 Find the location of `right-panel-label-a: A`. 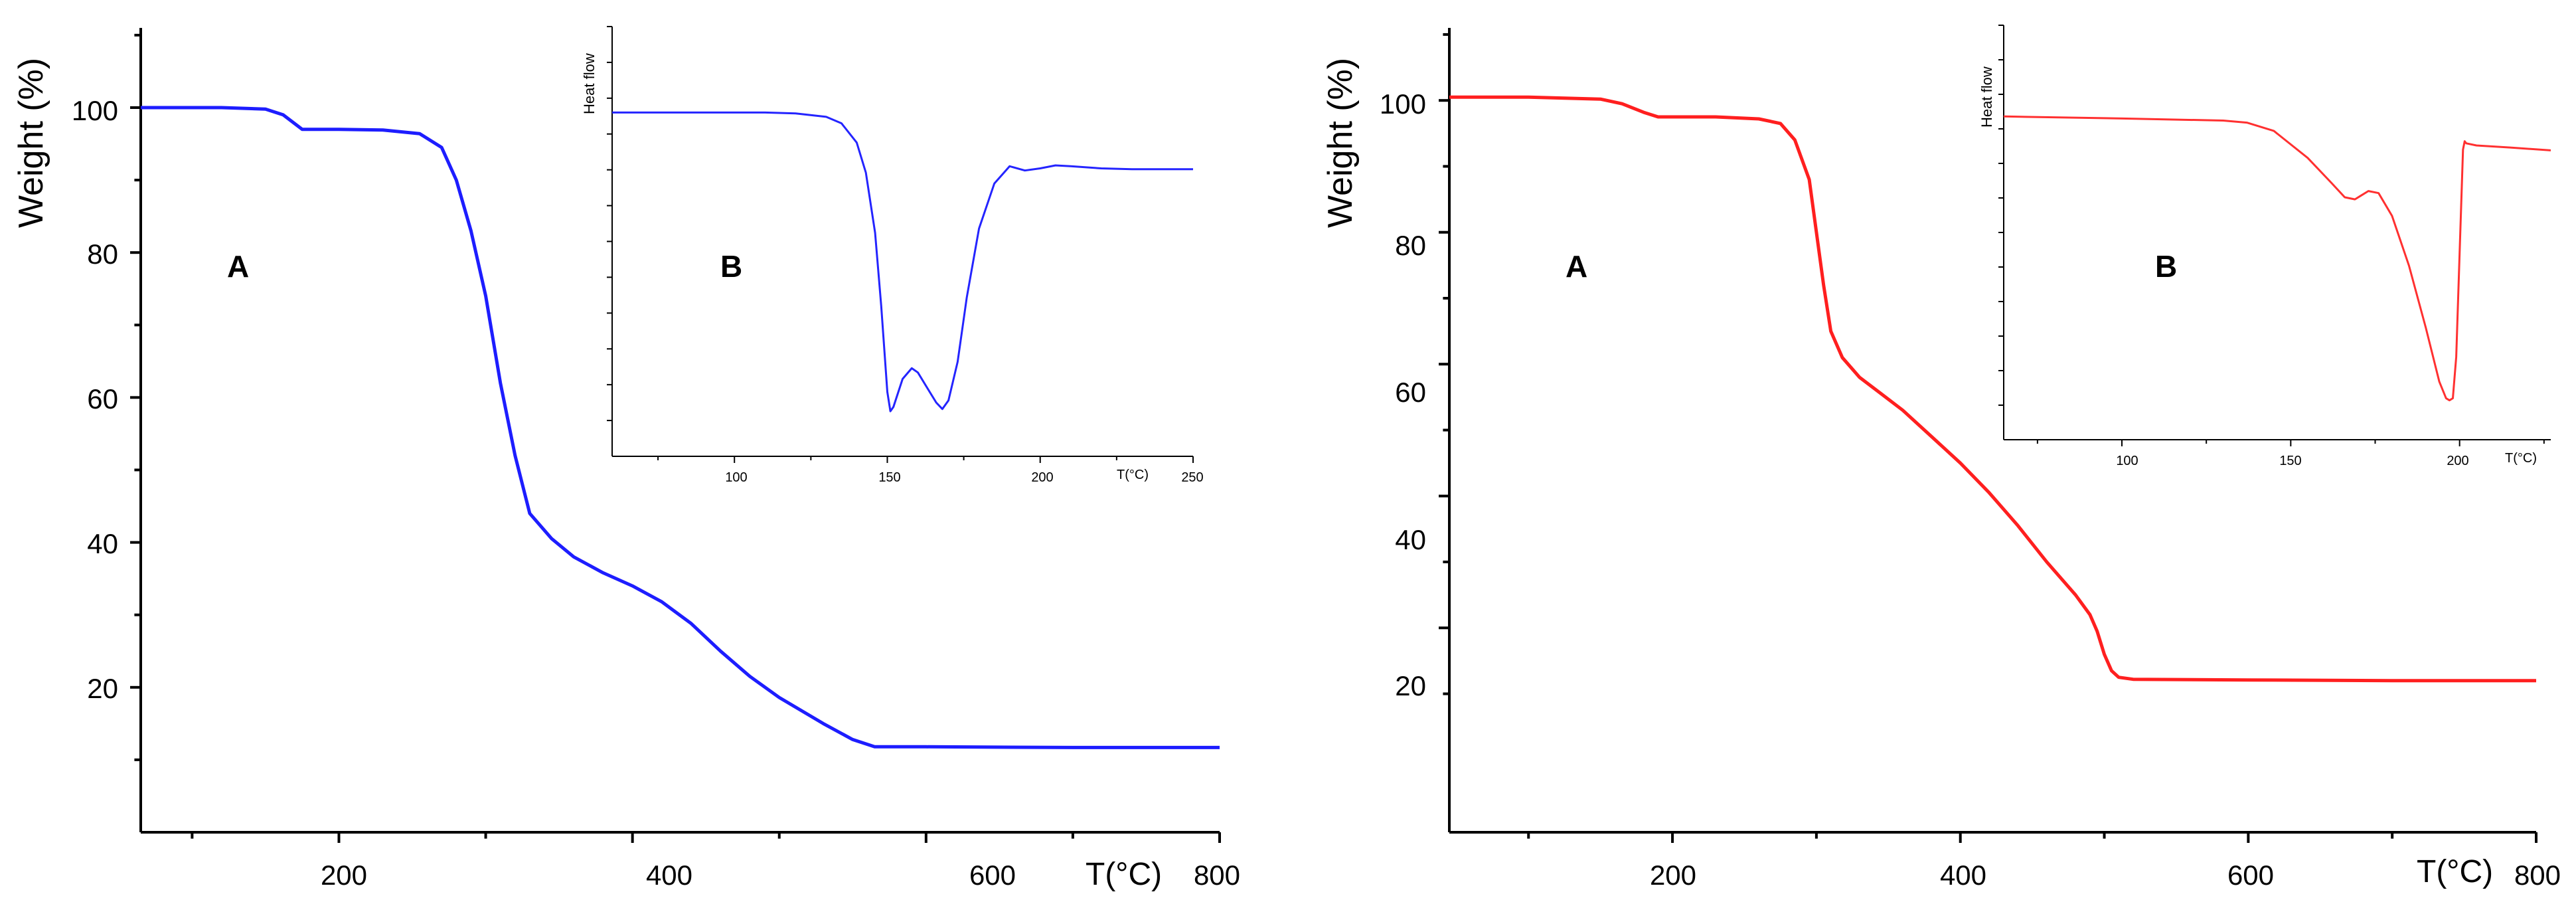

right-panel-label-a: A is located at coordinates (1576, 266).